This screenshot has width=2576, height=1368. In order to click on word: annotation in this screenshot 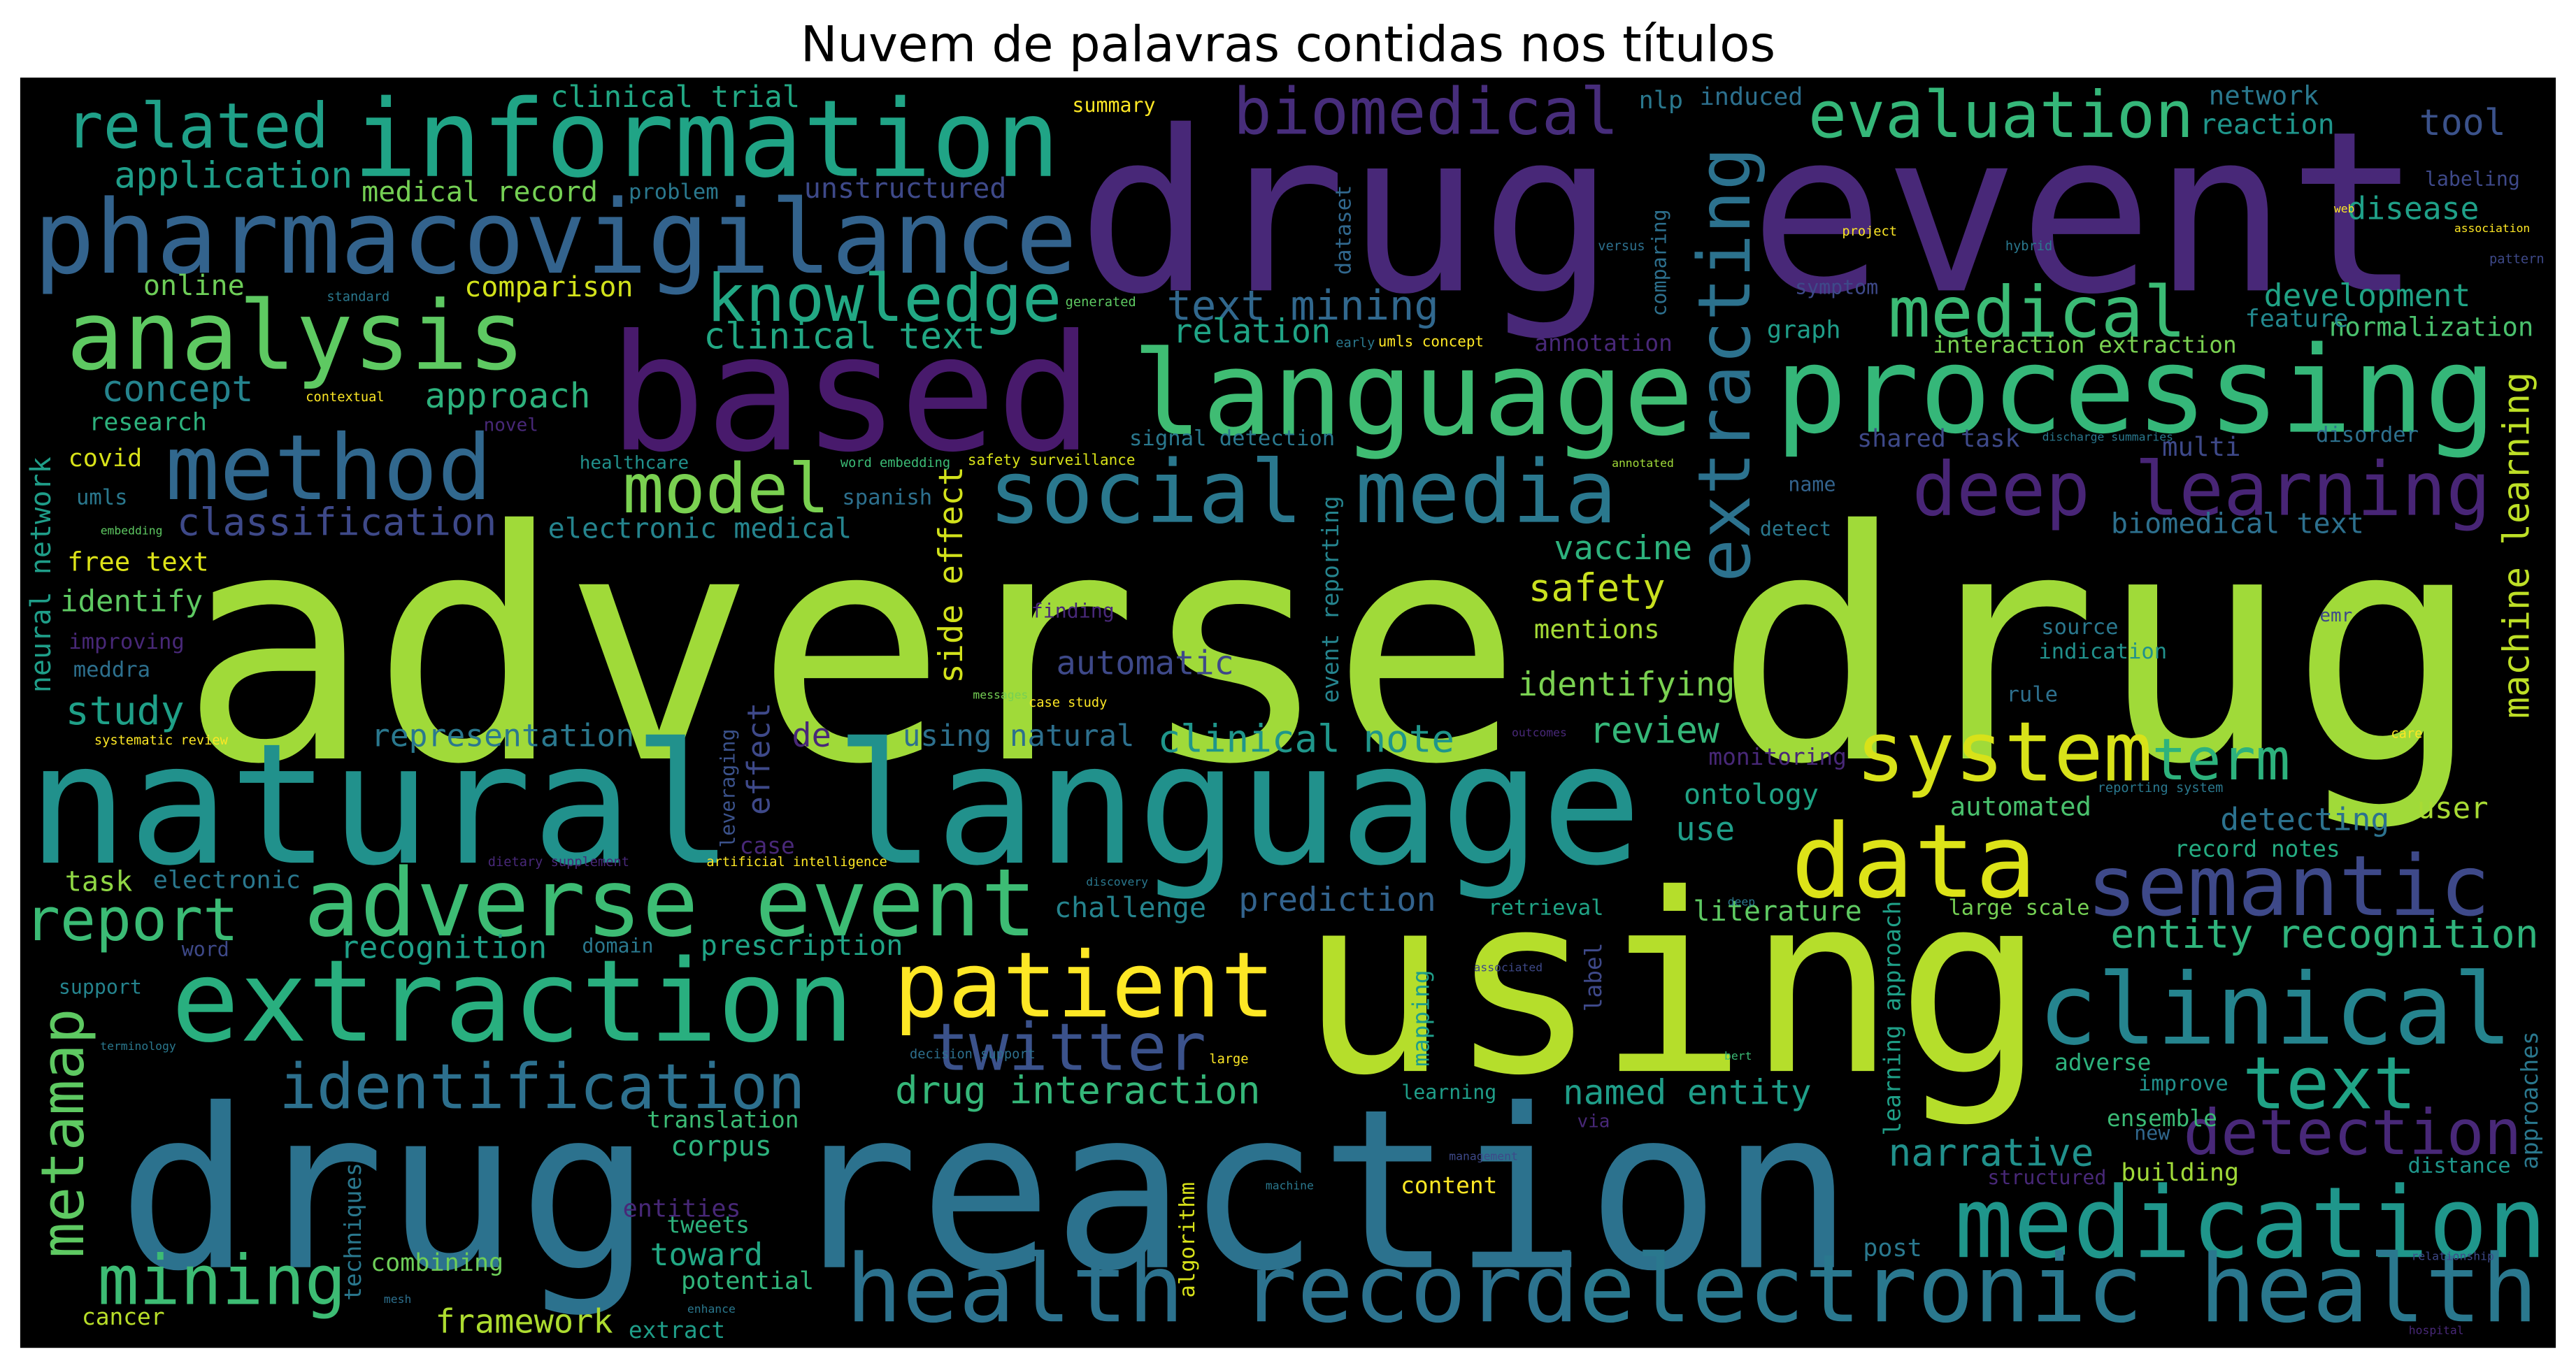, I will do `click(1603, 343)`.